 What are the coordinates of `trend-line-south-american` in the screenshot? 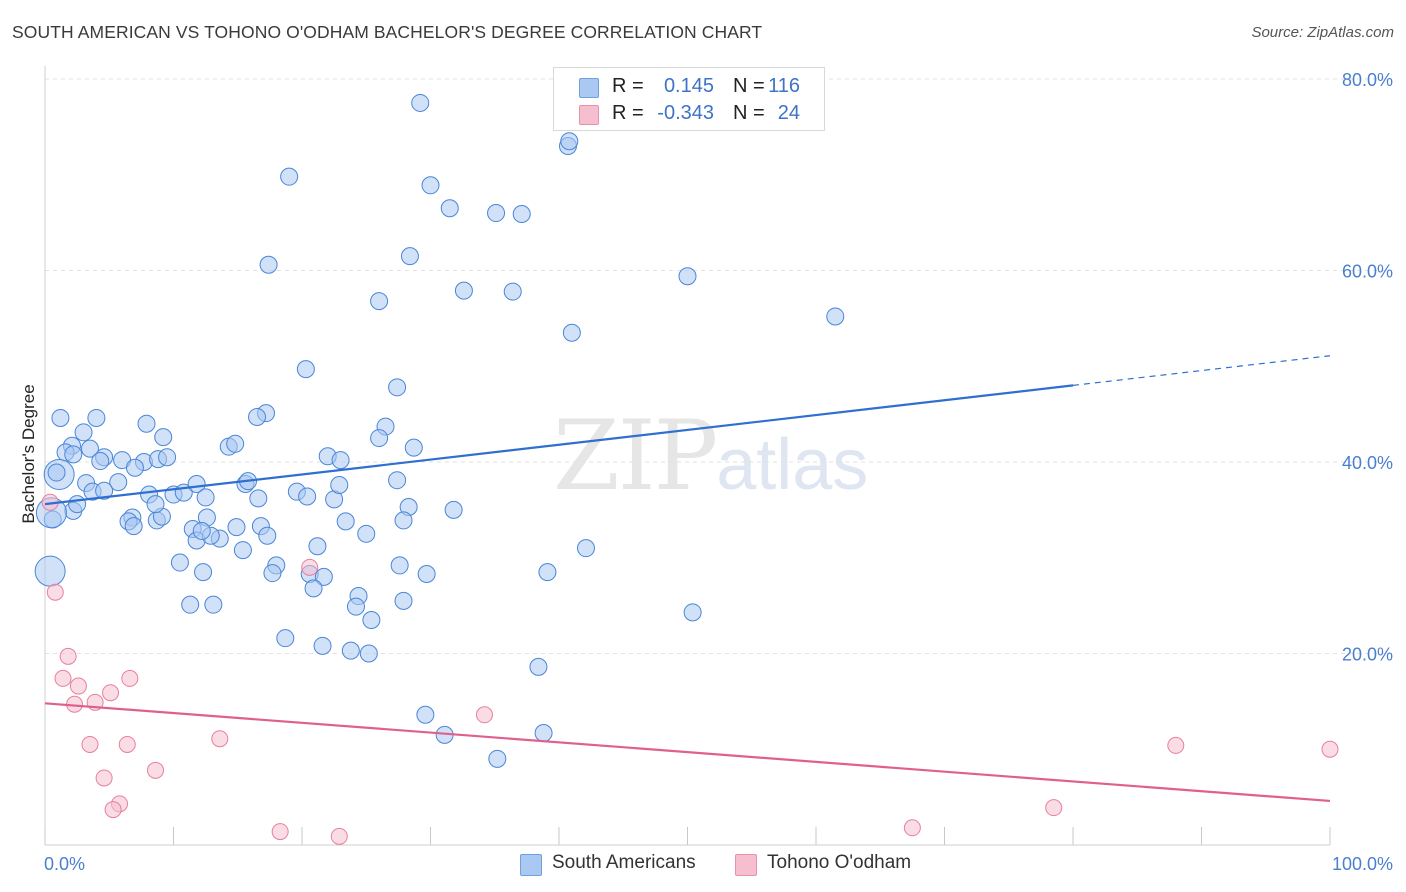 It's located at (559, 445).